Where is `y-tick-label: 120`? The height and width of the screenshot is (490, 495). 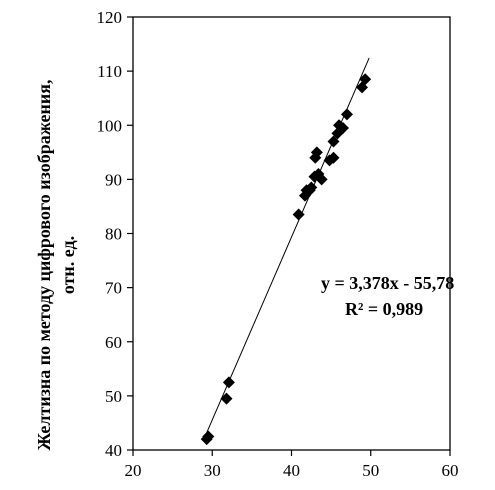 y-tick-label: 120 is located at coordinates (110, 17).